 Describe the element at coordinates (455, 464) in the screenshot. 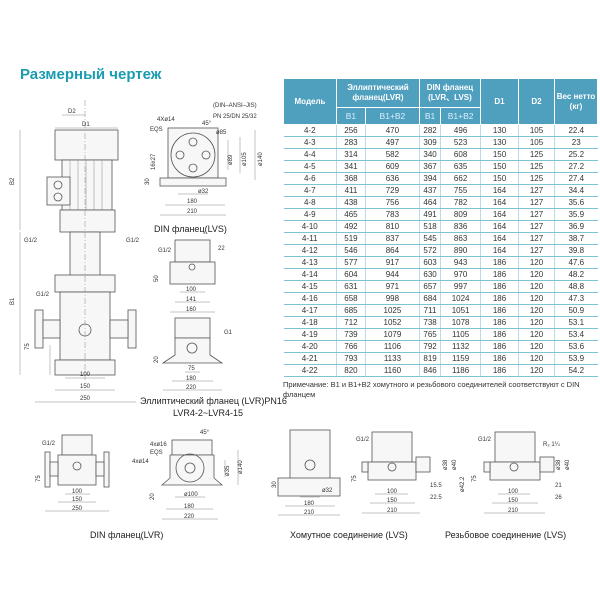

I see `label-d40: ø40` at that location.